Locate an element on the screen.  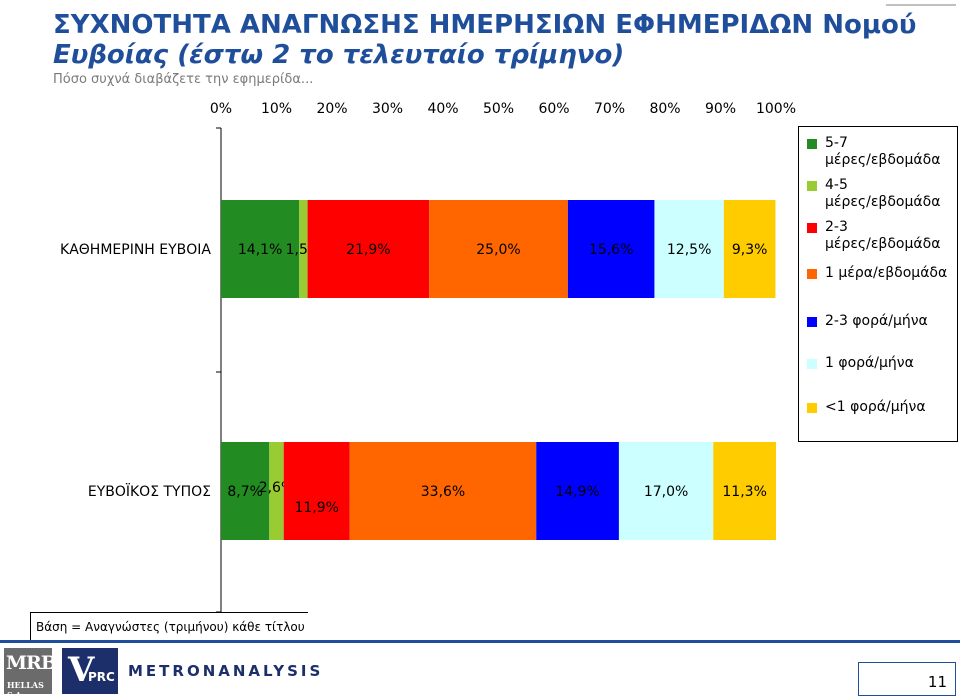
legend-item: 5-7 μέρες/εβδομάδα is located at coordinates (882, 152).